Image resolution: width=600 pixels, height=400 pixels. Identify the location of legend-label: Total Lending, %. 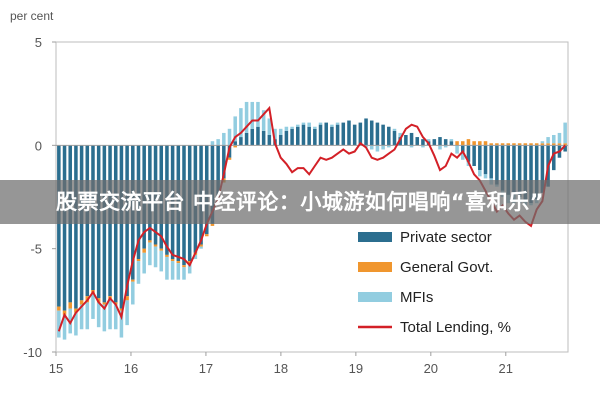
(455, 327).